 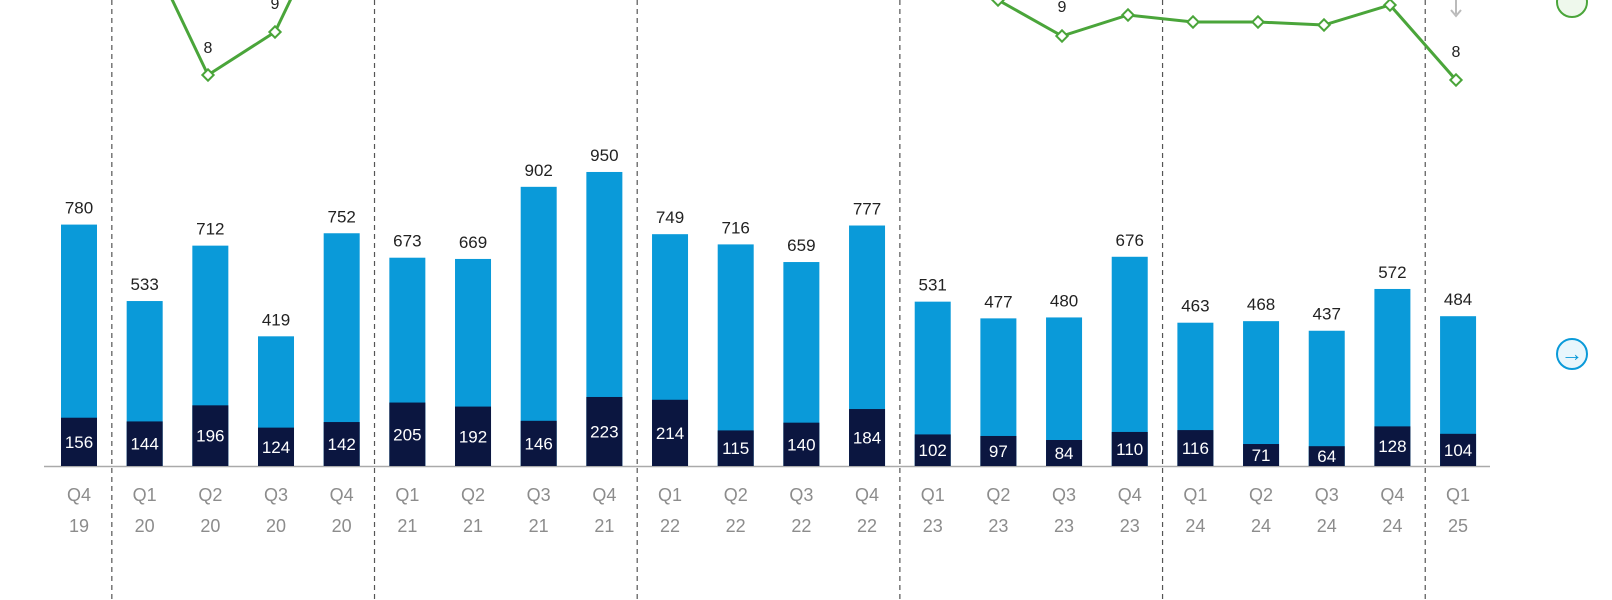 I want to click on bar-total-label: 749, so click(x=670, y=217).